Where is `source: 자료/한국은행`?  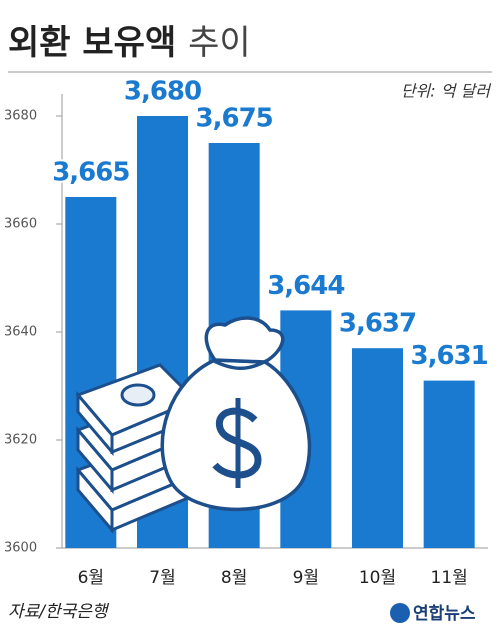 source: 자료/한국은행 is located at coordinates (59, 612).